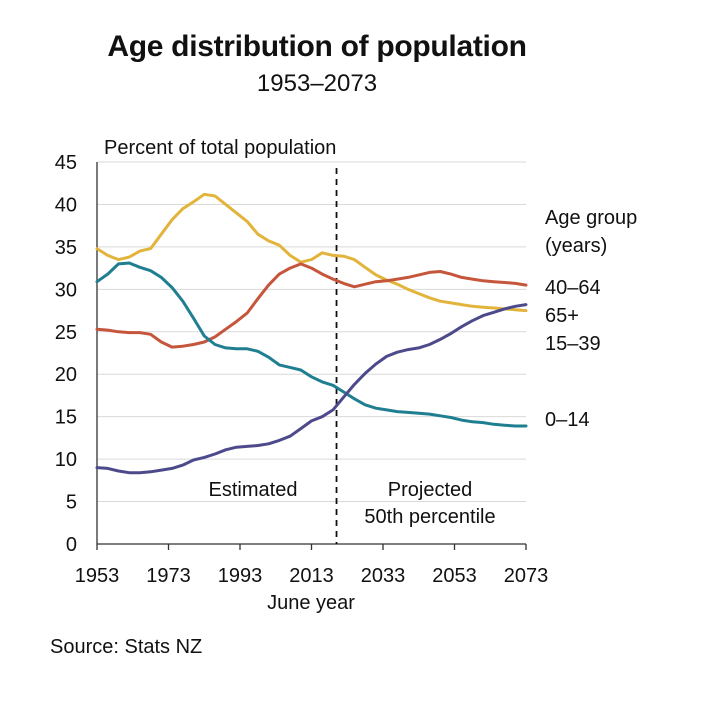  What do you see at coordinates (220, 148) in the screenshot?
I see `y-axis-label: Percent of total population` at bounding box center [220, 148].